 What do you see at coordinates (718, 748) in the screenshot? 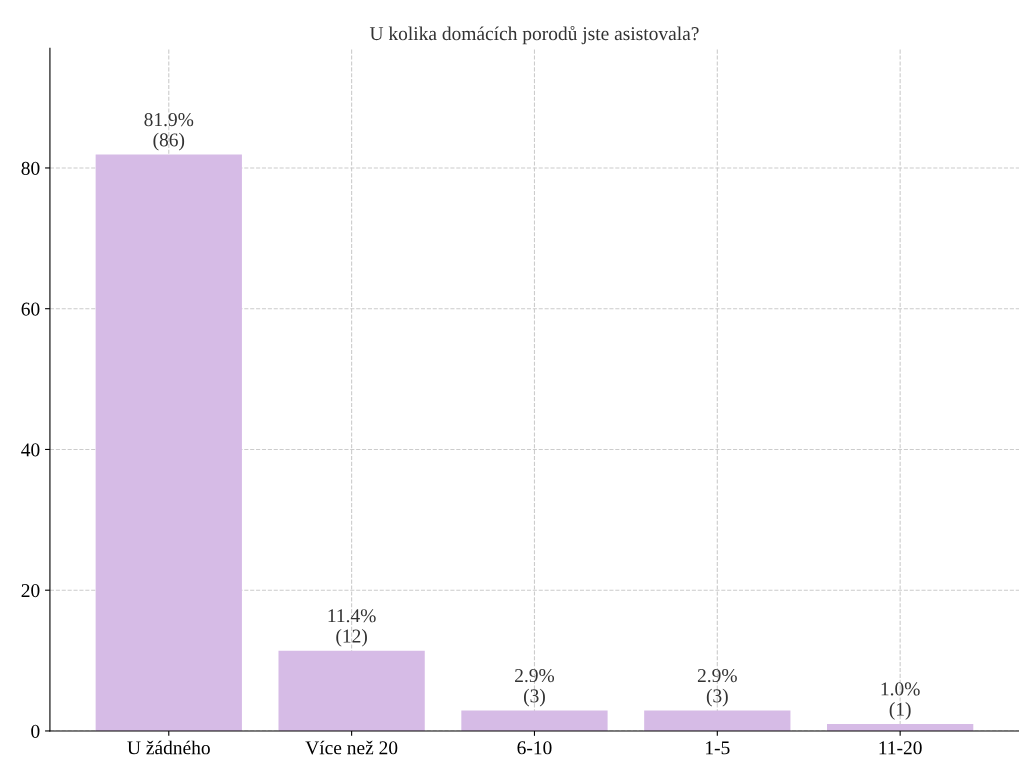
I see `x-tick-label: 1-5` at bounding box center [718, 748].